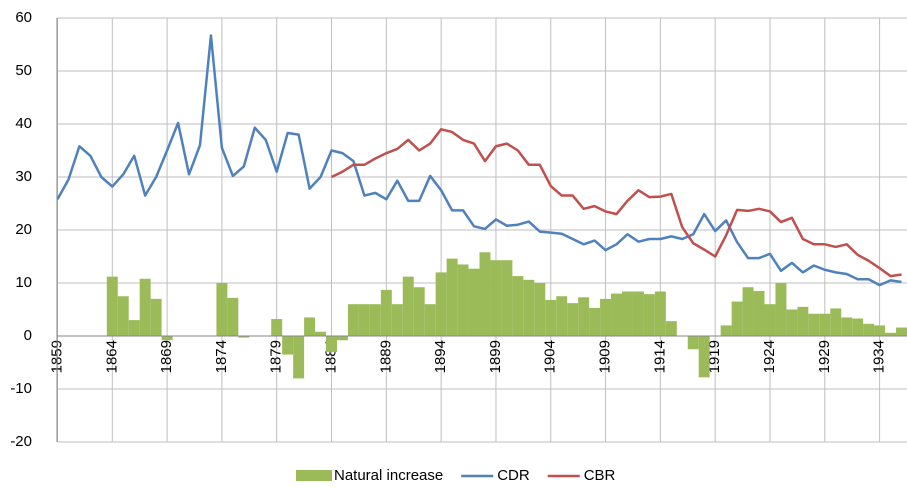  I want to click on x-tick-label: 1919, so click(714, 356).